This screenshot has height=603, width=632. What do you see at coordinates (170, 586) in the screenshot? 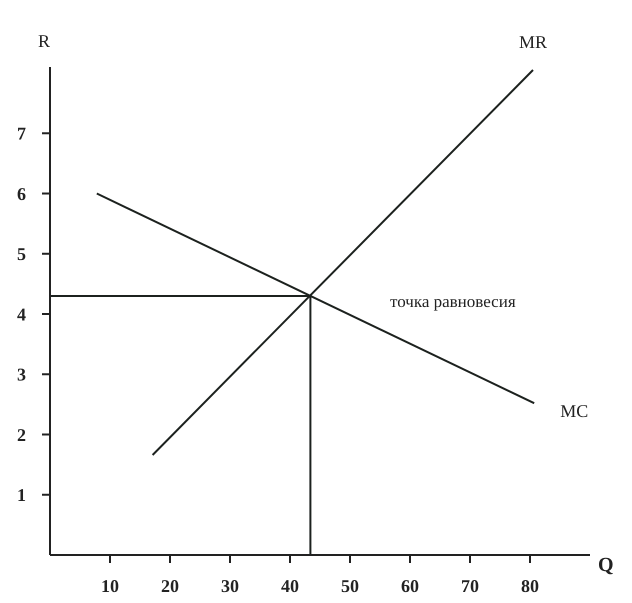
I see `x-tick-label: 20` at bounding box center [170, 586].